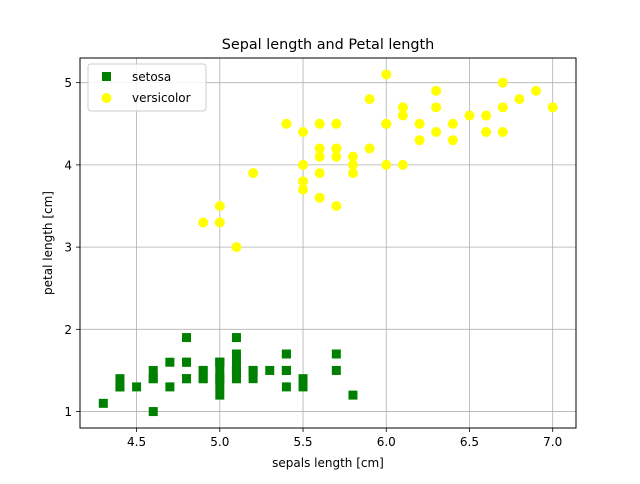 The height and width of the screenshot is (484, 640). What do you see at coordinates (151, 77) in the screenshot?
I see `legend-label-setosa: setosa` at bounding box center [151, 77].